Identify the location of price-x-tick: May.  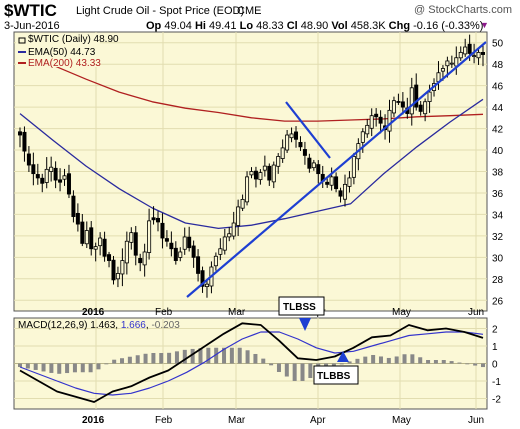
(401, 312).